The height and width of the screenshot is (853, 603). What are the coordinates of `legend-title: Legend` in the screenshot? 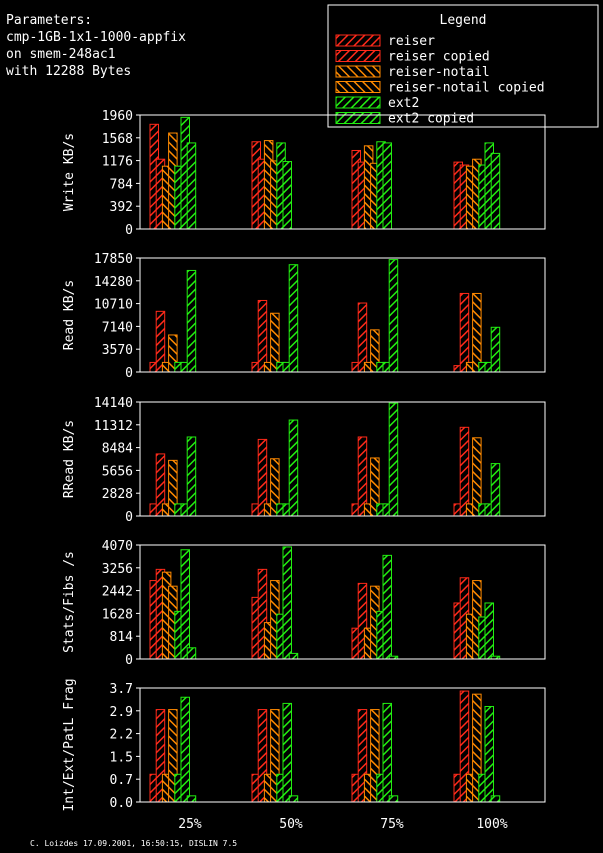 It's located at (463, 20).